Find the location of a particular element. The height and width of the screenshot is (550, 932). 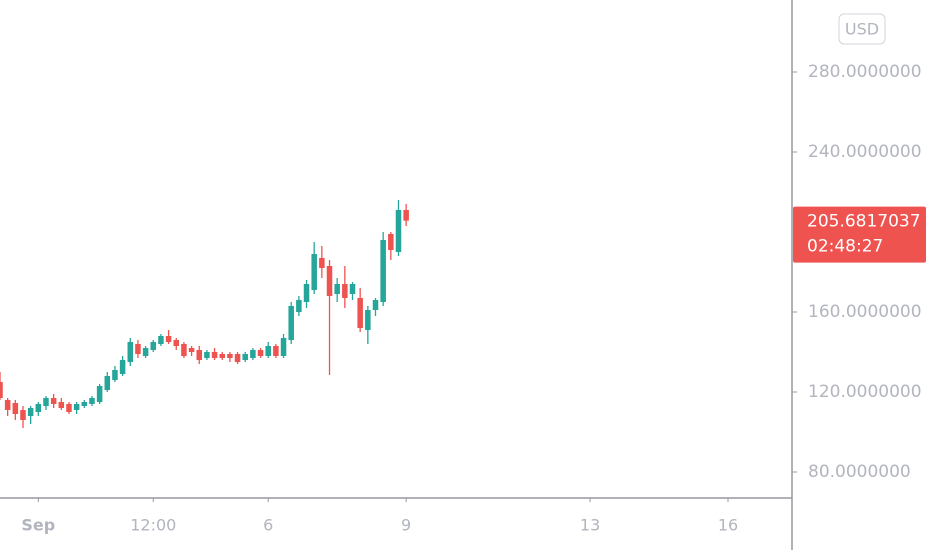

x-tick-label: 9 is located at coordinates (406, 525).